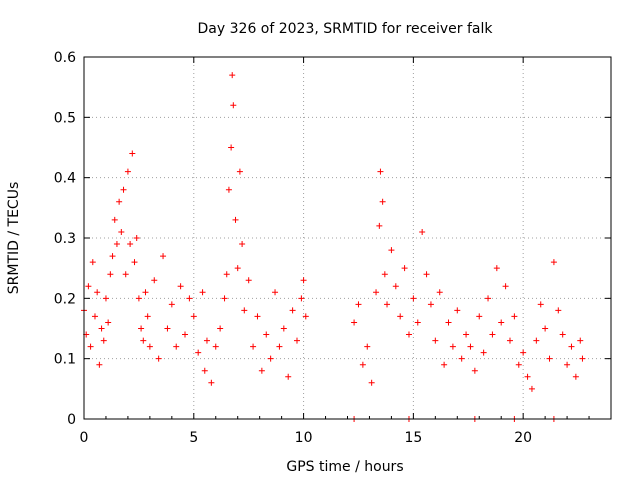 Image resolution: width=640 pixels, height=480 pixels. I want to click on y-tick-label: 0.1, so click(65, 360).